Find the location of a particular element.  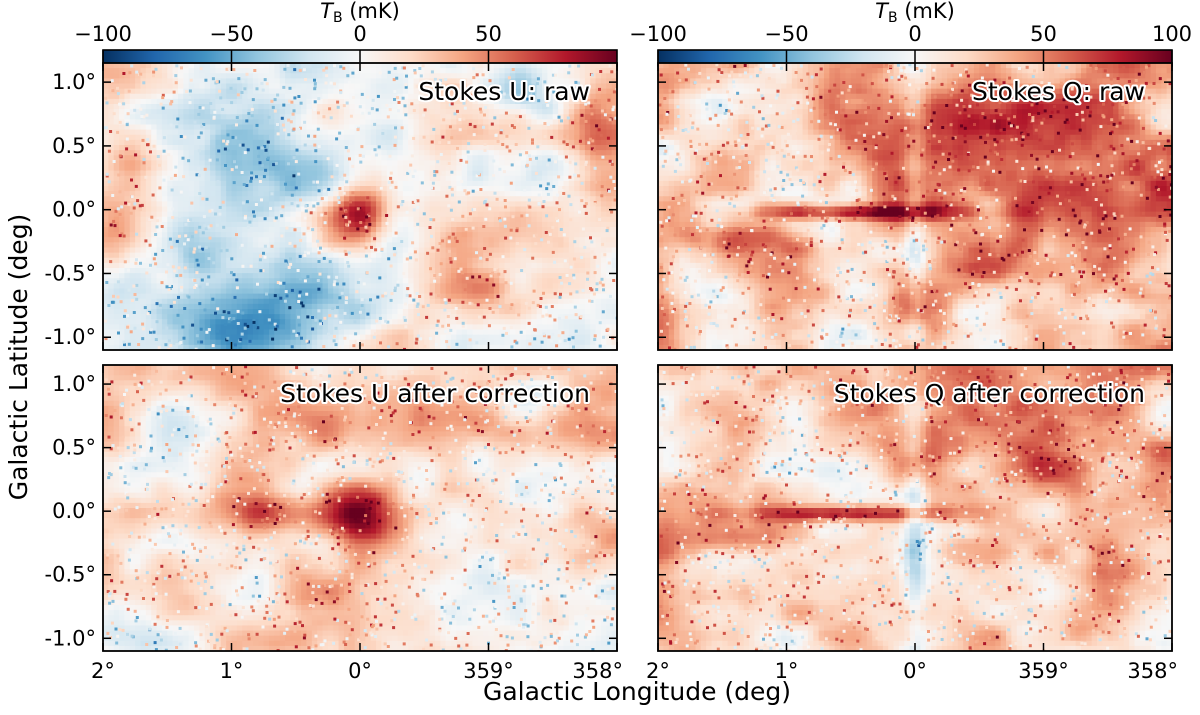

panel-label: Stokes U after correction is located at coordinates (435, 393).